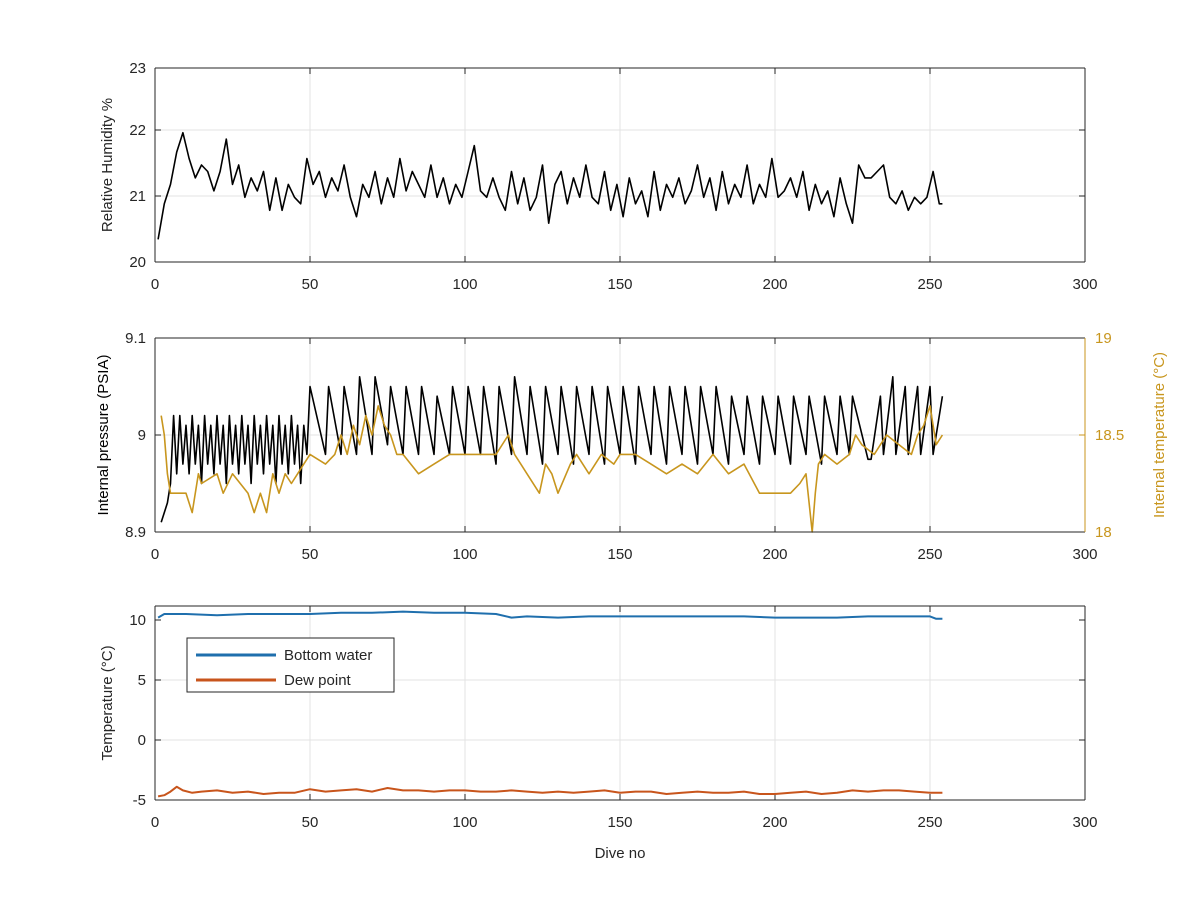  I want to click on legend-box, so click(290, 665).